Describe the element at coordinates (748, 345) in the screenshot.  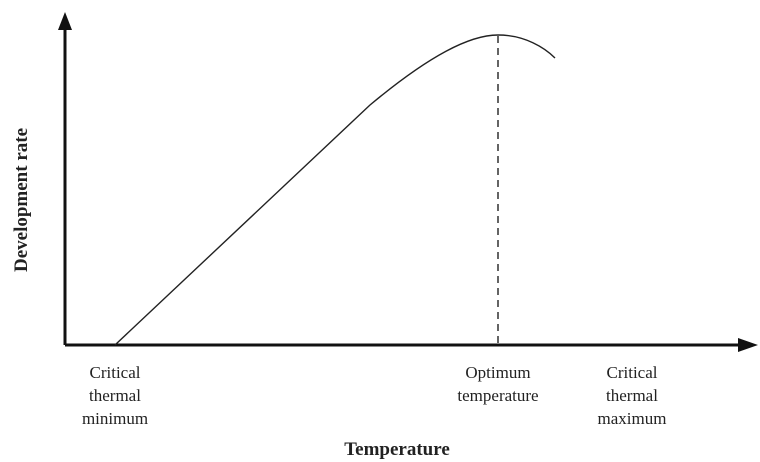
I see `x-arrow` at that location.